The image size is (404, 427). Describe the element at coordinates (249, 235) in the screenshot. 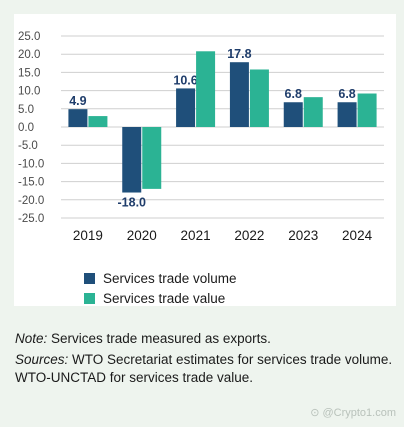

I see `x-tick-label: 2022` at that location.